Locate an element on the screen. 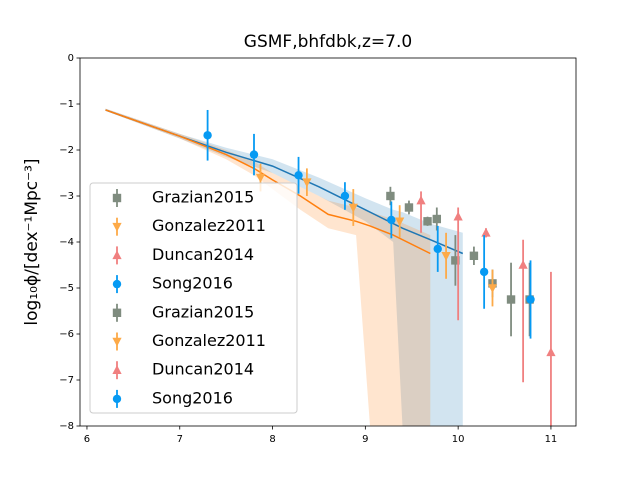 This screenshot has height=480, width=640. y-tick-label: −4 is located at coordinates (66, 242).